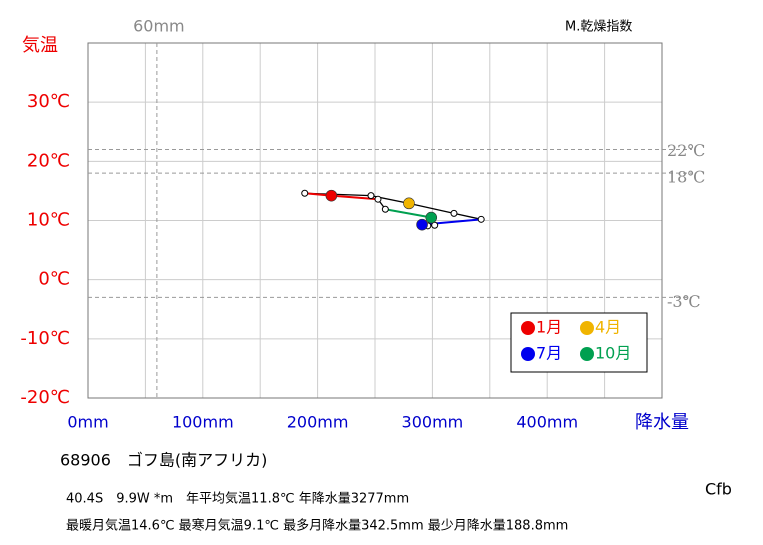 This screenshot has height=545, width=763. What do you see at coordinates (203, 422) in the screenshot?
I see `x-tick-label: 100mm` at bounding box center [203, 422].